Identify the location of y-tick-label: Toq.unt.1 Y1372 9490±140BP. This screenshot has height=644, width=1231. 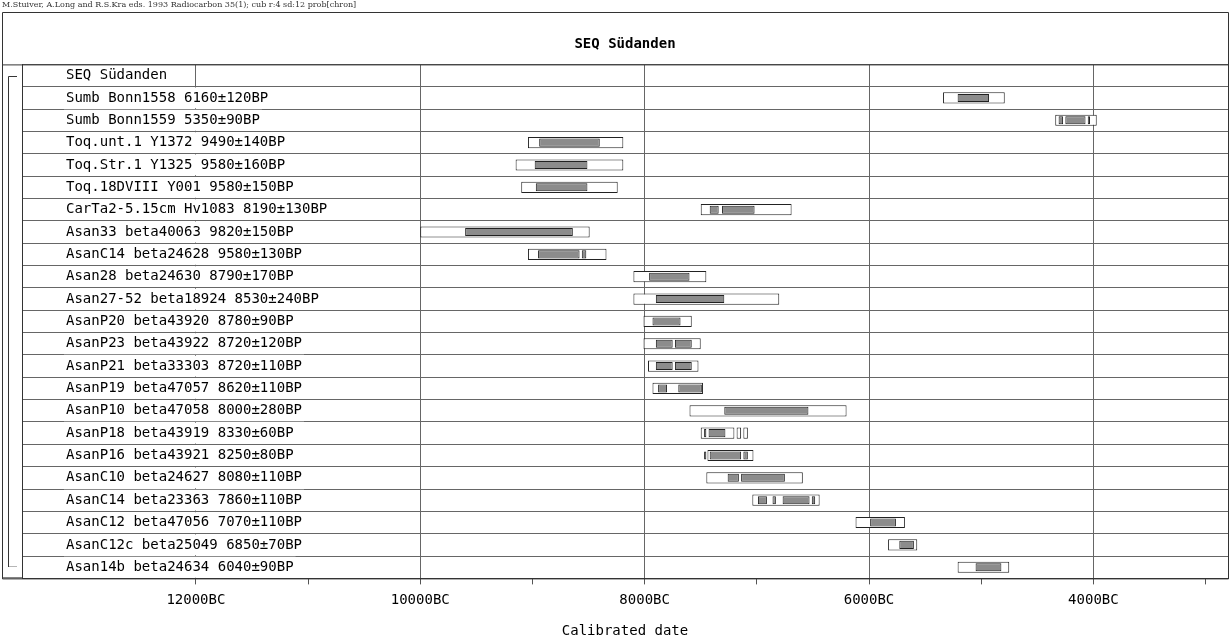
(176, 141).